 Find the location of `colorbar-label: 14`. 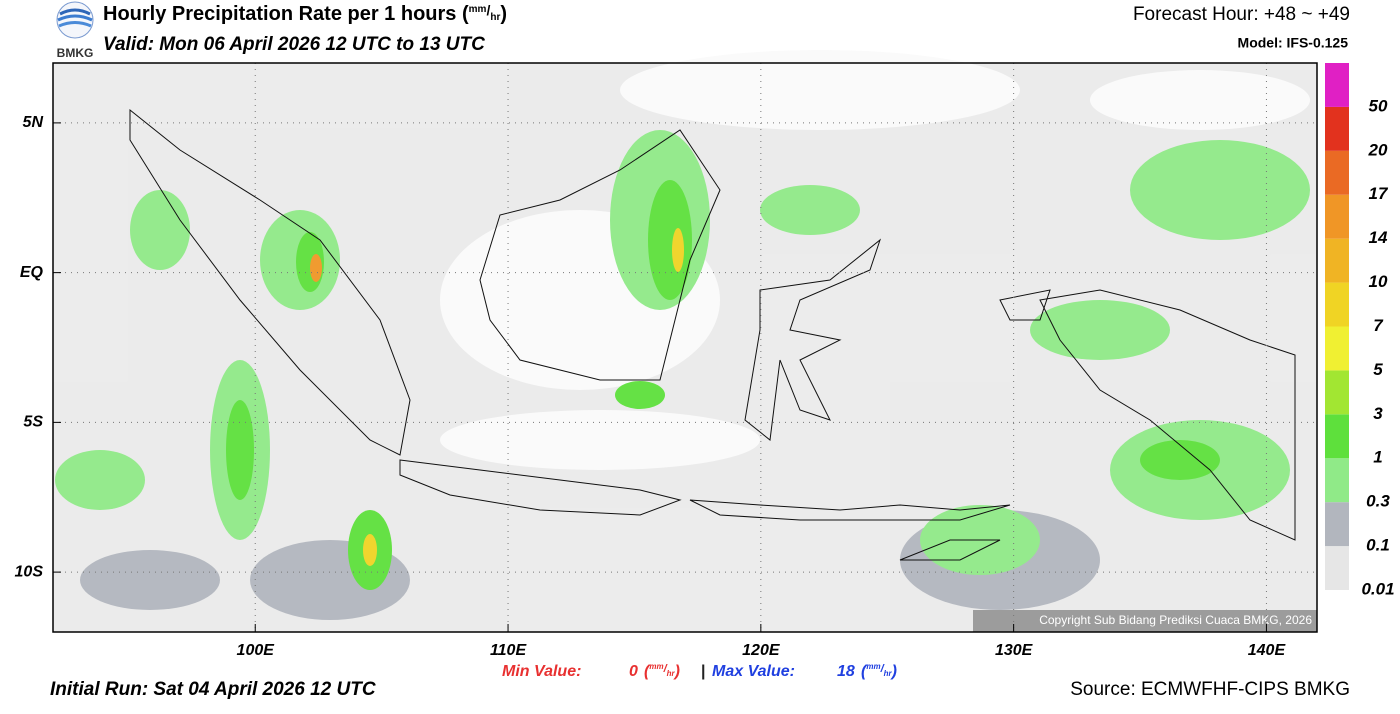

colorbar-label: 14 is located at coordinates (1378, 237).